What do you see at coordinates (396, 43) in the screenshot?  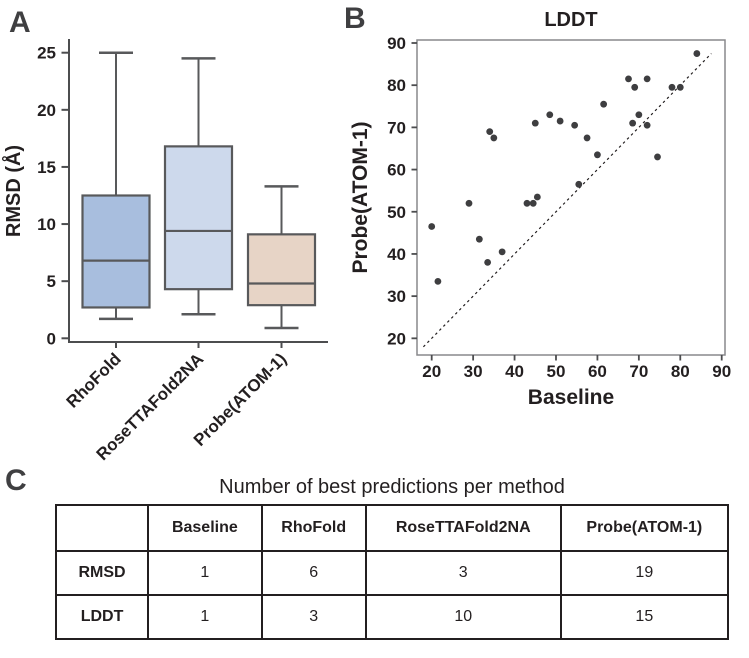 I see `y-tick-label: 90` at bounding box center [396, 43].